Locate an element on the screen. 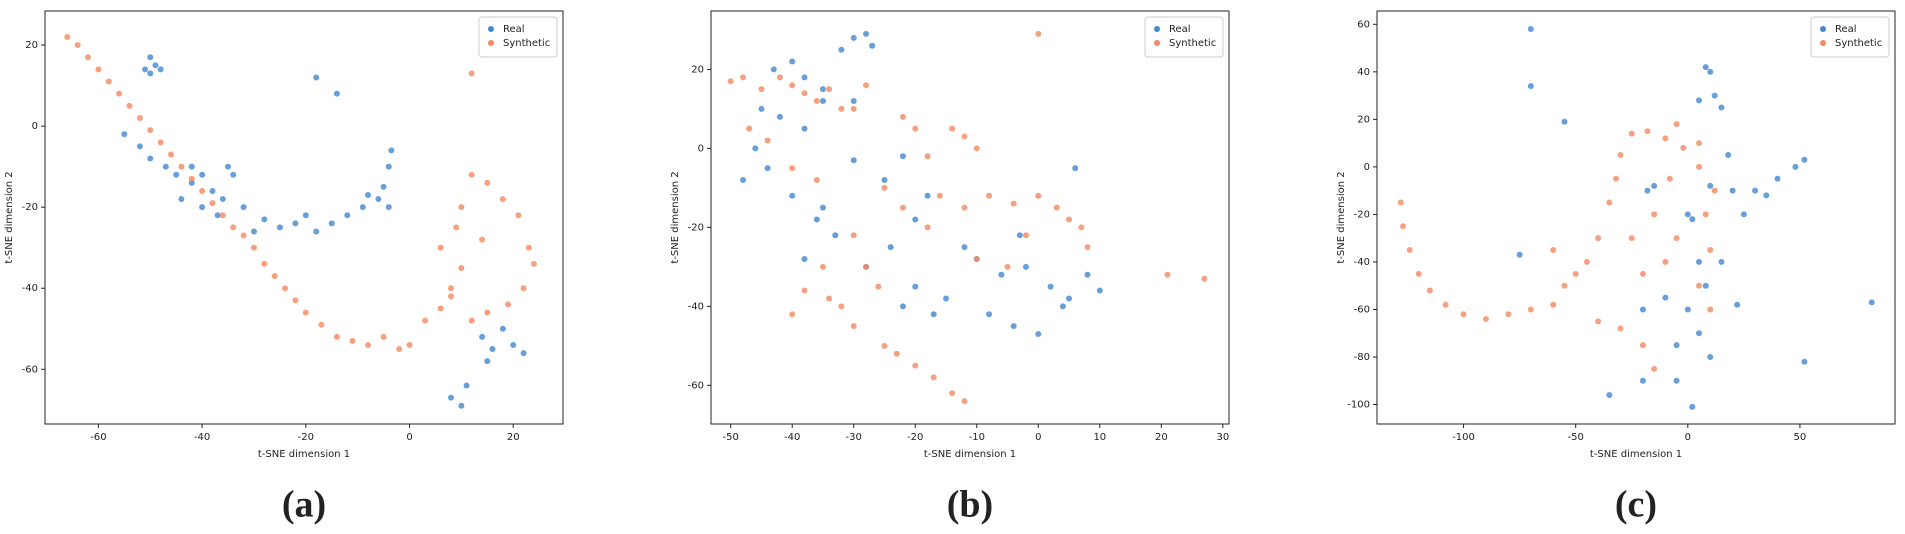  y-tick-label: 20 is located at coordinates (1363, 119).